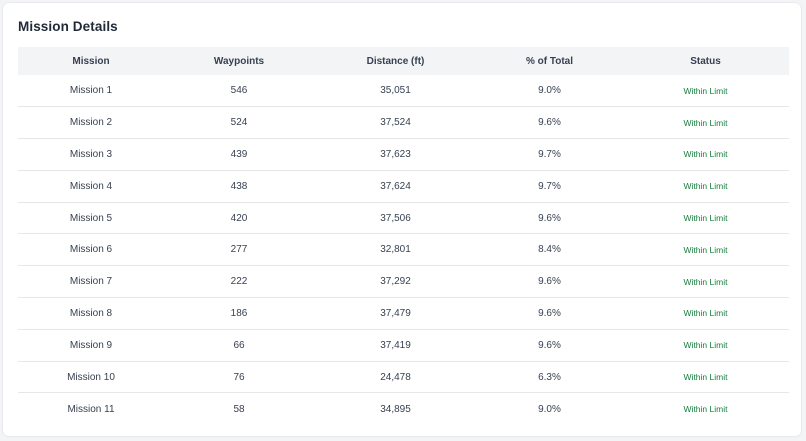 Image resolution: width=806 pixels, height=441 pixels. I want to click on mission-cell: Mission 7, so click(91, 282).